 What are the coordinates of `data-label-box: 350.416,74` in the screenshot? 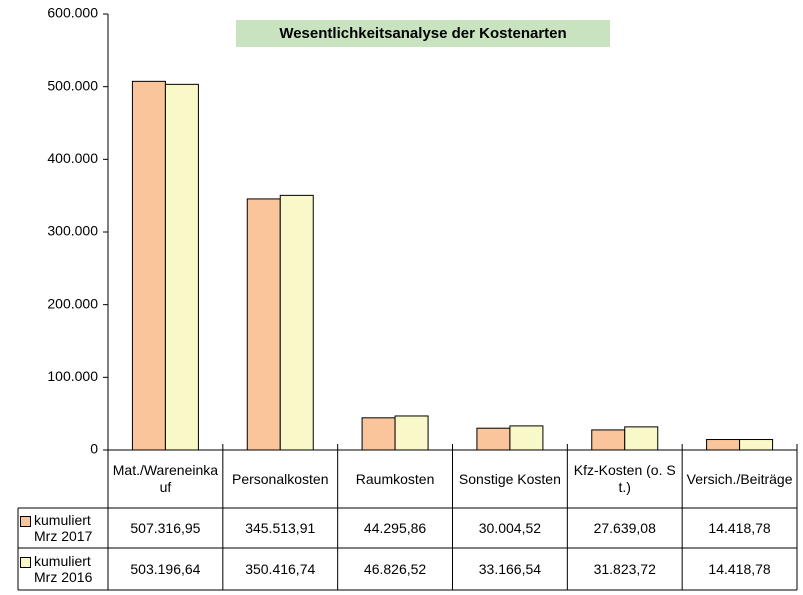 It's located at (280, 569).